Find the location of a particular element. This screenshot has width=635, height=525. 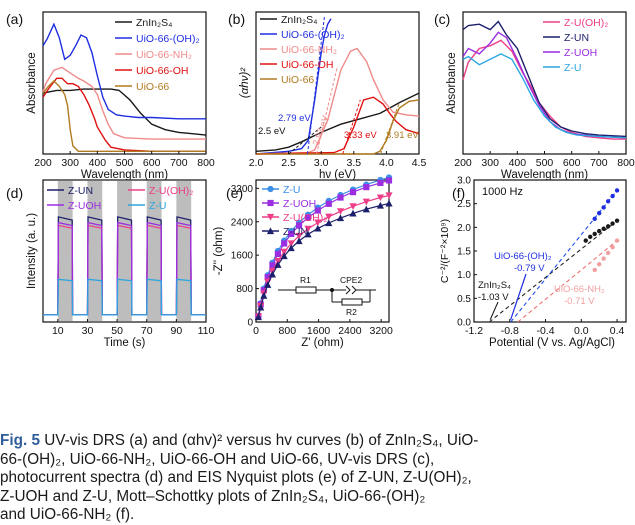

y-axis-label: Absorbance is located at coordinates (32, 82).